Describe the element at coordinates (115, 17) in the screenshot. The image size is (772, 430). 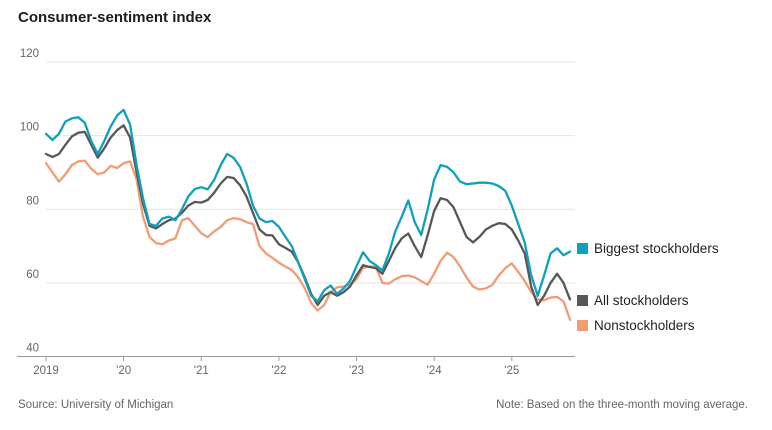
I see `chart-title: Consumer-sentiment index` at that location.